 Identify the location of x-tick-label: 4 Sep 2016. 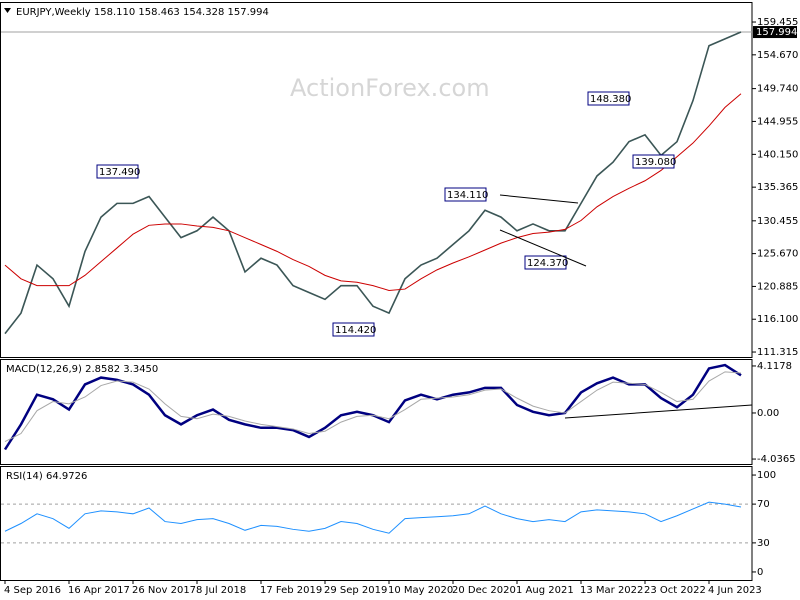
(32, 590).